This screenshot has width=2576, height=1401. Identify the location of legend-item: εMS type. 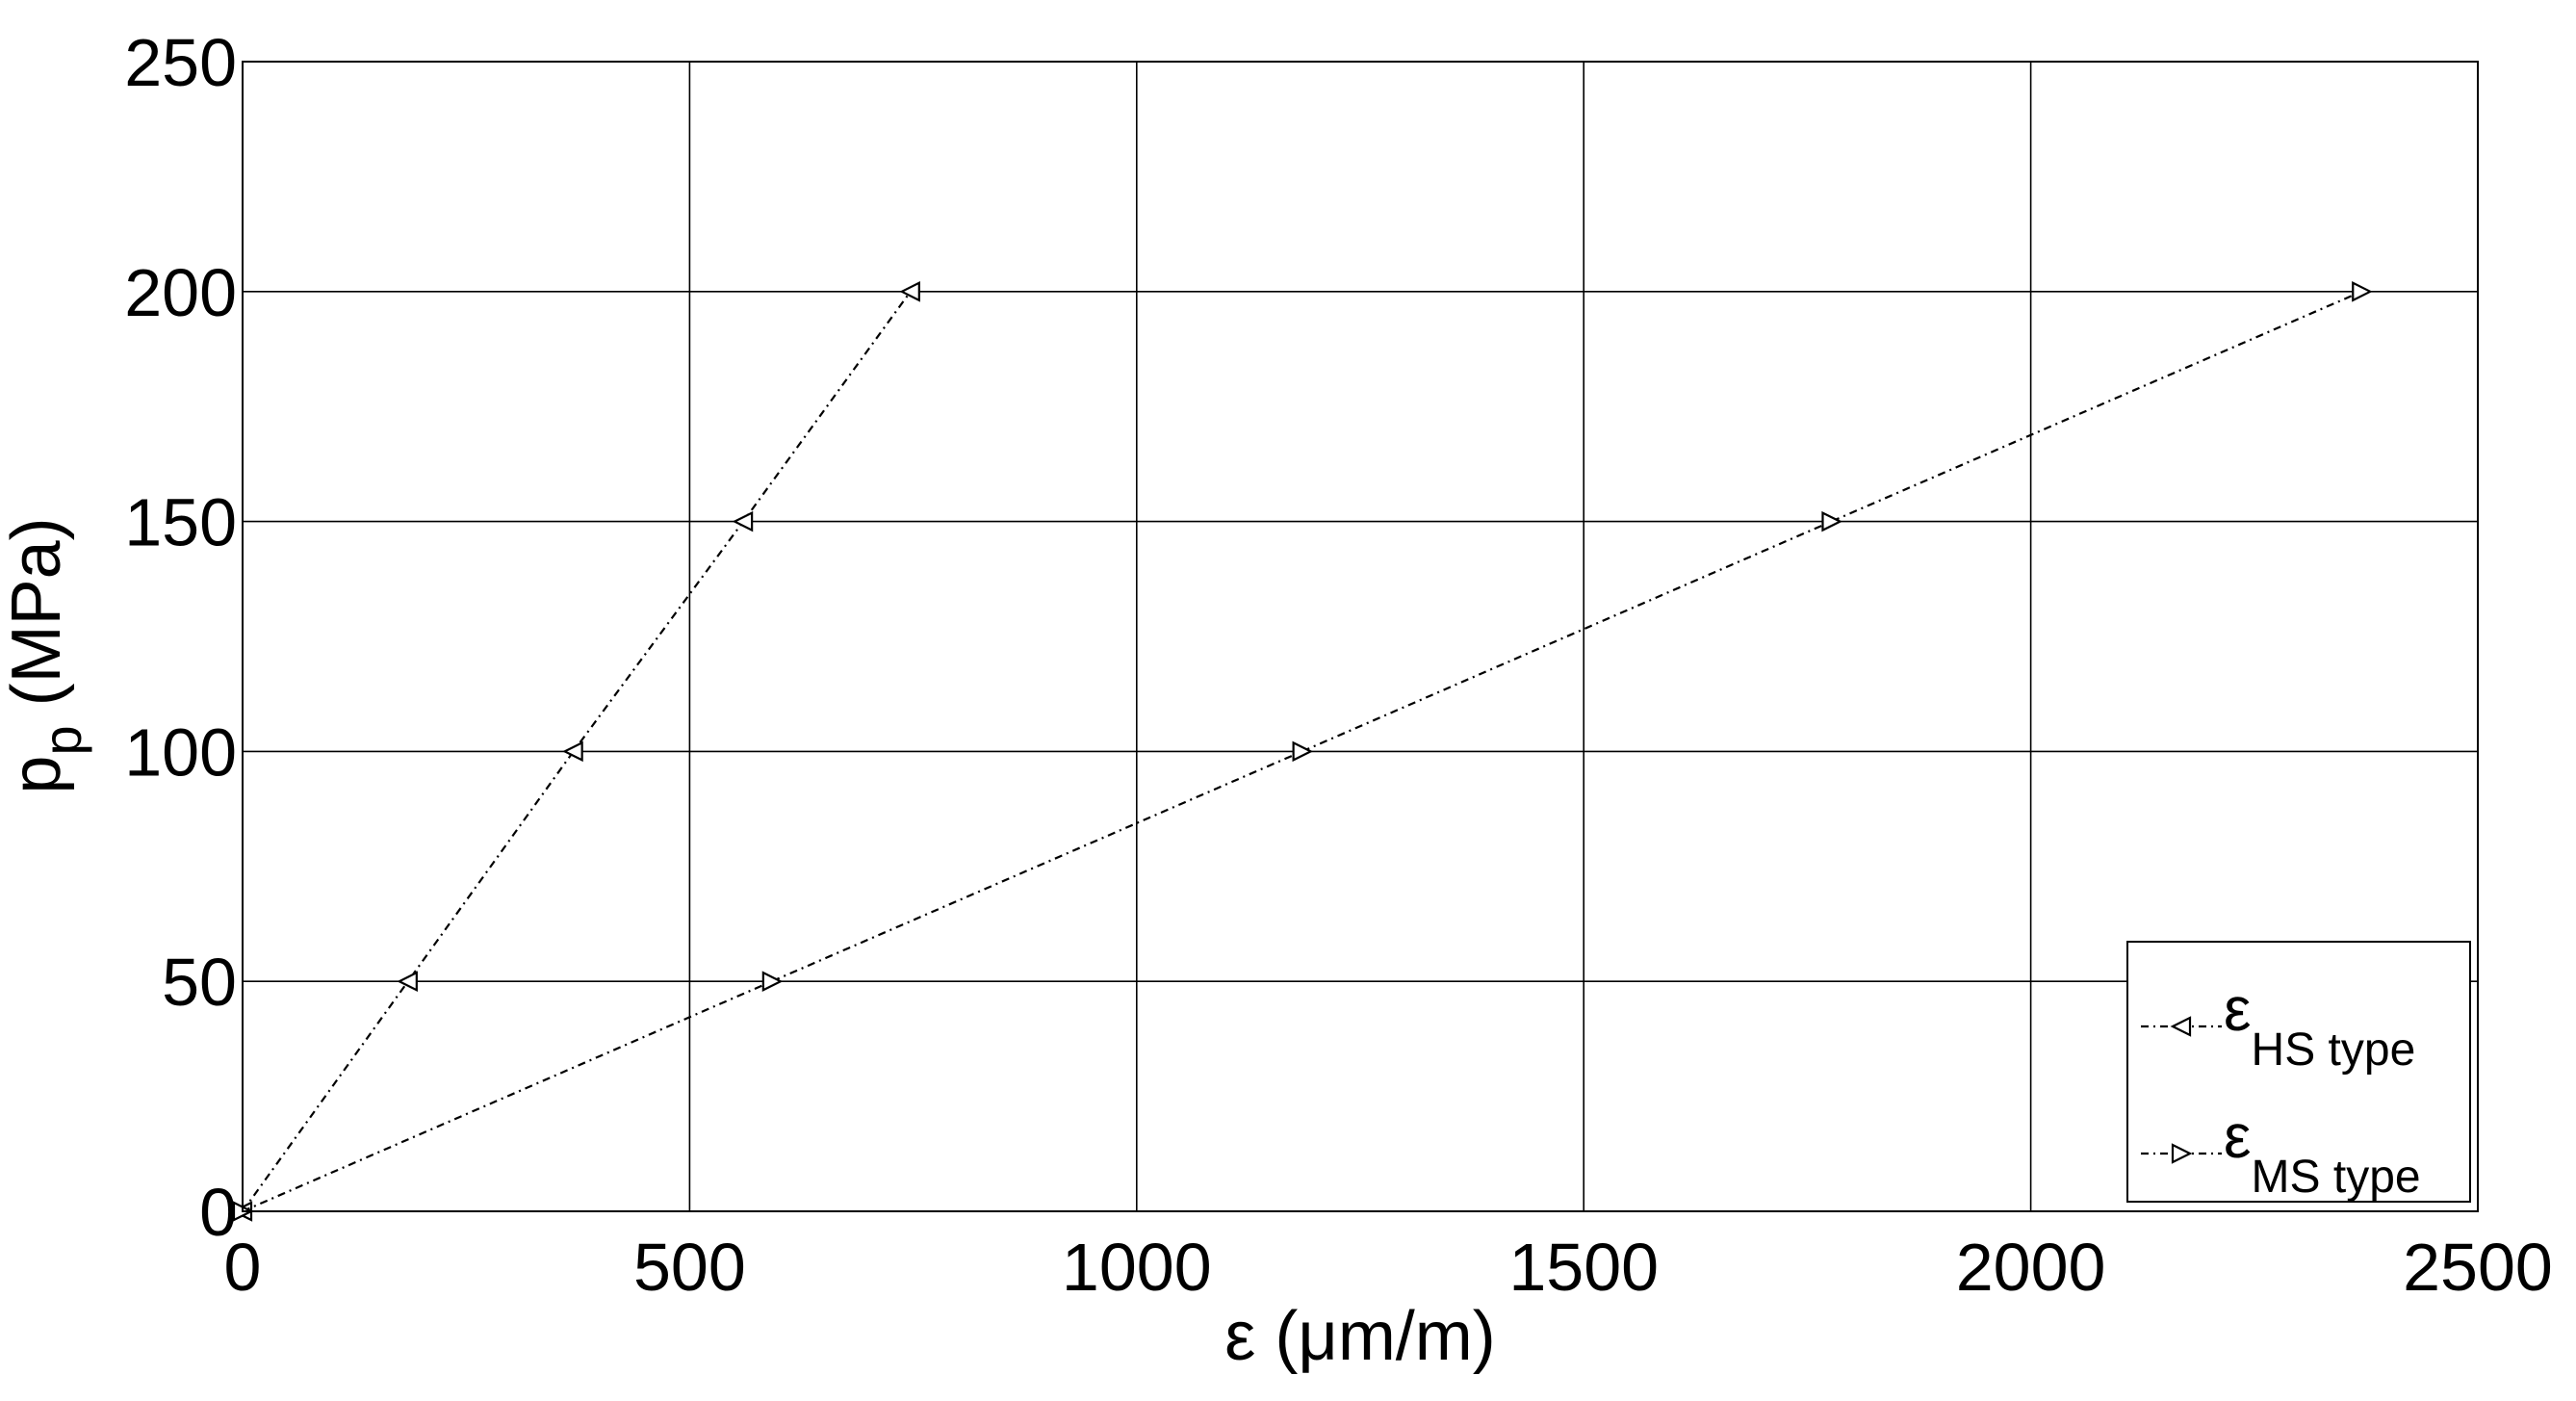
(2281, 1153).